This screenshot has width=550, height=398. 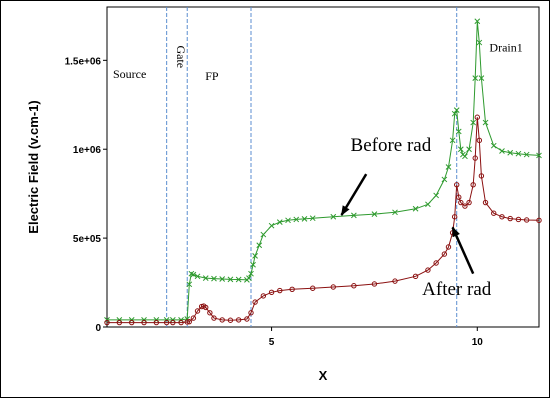 What do you see at coordinates (416, 217) in the screenshot?
I see `annotations: Before rad After rad` at bounding box center [416, 217].